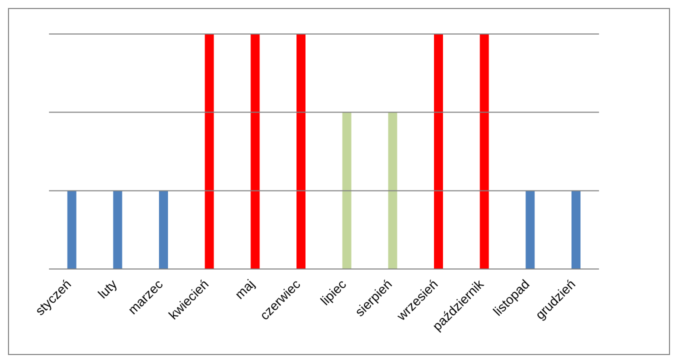 Image resolution: width=677 pixels, height=362 pixels. I want to click on x-tick-label: luty, so click(107, 289).